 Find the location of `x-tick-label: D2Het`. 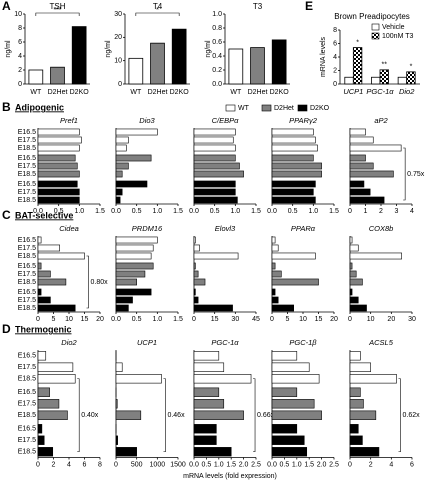

x-tick-label: D2Het is located at coordinates (158, 92).